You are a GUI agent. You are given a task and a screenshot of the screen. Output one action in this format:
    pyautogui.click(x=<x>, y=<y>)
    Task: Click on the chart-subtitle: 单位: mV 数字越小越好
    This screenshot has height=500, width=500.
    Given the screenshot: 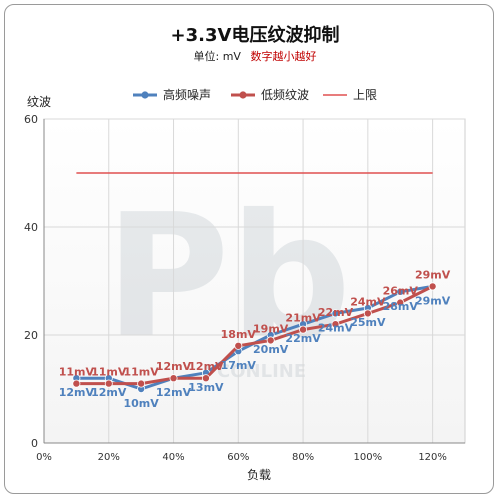 What is the action you would take?
    pyautogui.click(x=255, y=56)
    